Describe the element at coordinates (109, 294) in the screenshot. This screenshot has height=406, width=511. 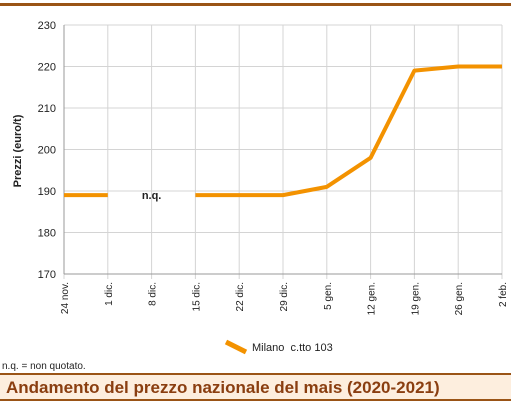
I see `x-tick-label: 1 dic.` at that location.